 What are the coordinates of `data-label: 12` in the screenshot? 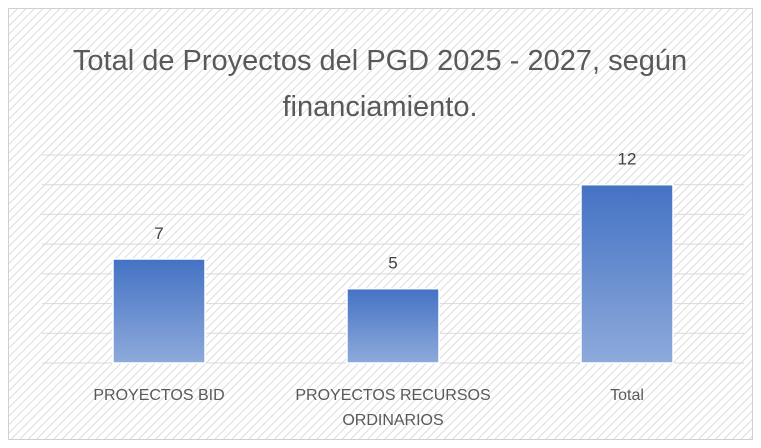 It's located at (627, 159).